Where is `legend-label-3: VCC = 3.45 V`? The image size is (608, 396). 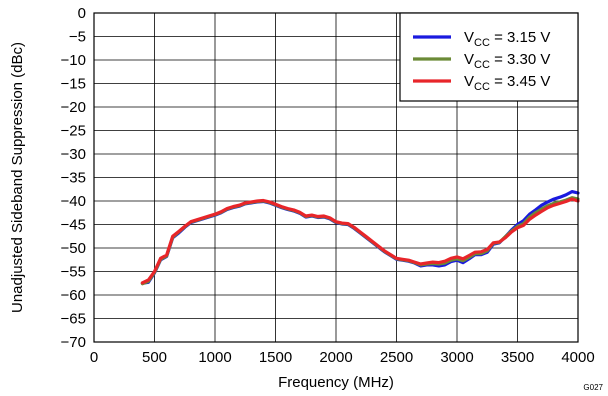 legend-label-3: VCC = 3.45 V is located at coordinates (507, 83).